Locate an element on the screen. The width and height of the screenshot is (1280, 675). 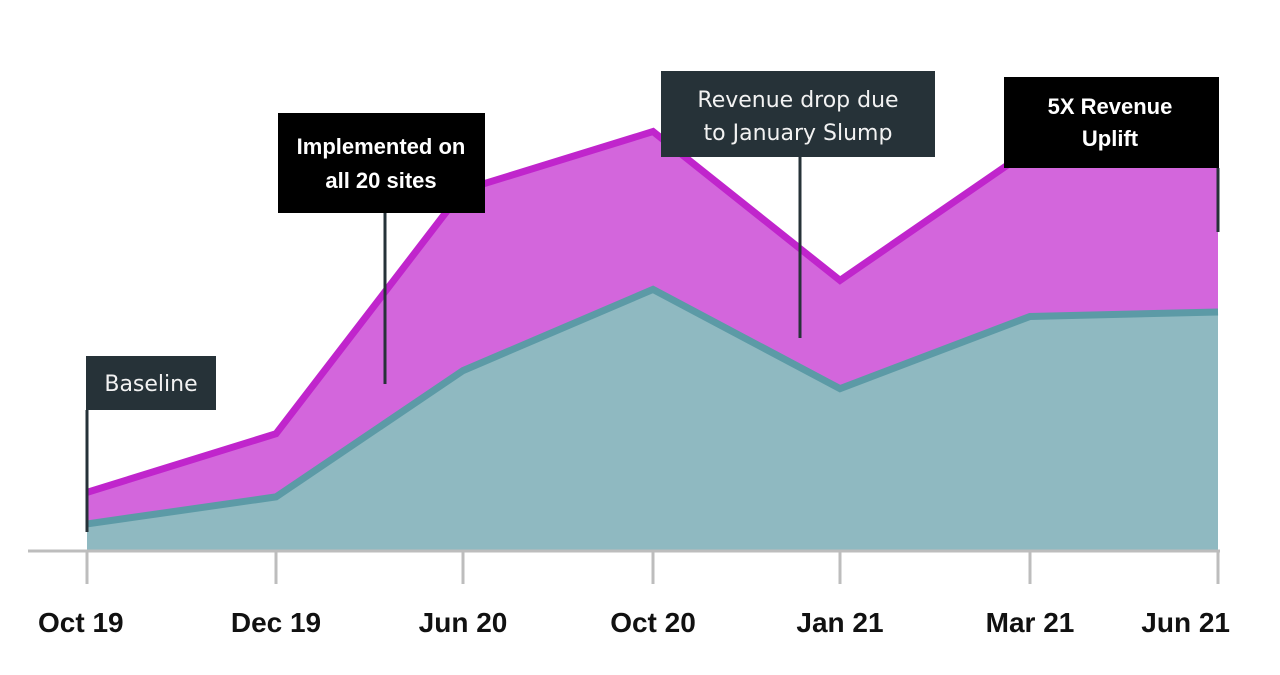
x-tick-label-6: Jun 21 is located at coordinates (1185, 622).